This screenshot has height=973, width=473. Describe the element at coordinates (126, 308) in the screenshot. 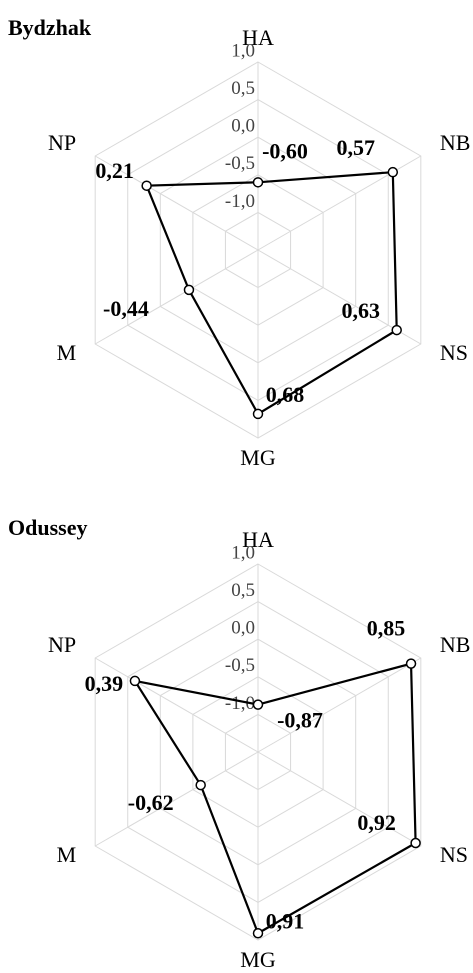

I see `data-label: -0,44` at that location.